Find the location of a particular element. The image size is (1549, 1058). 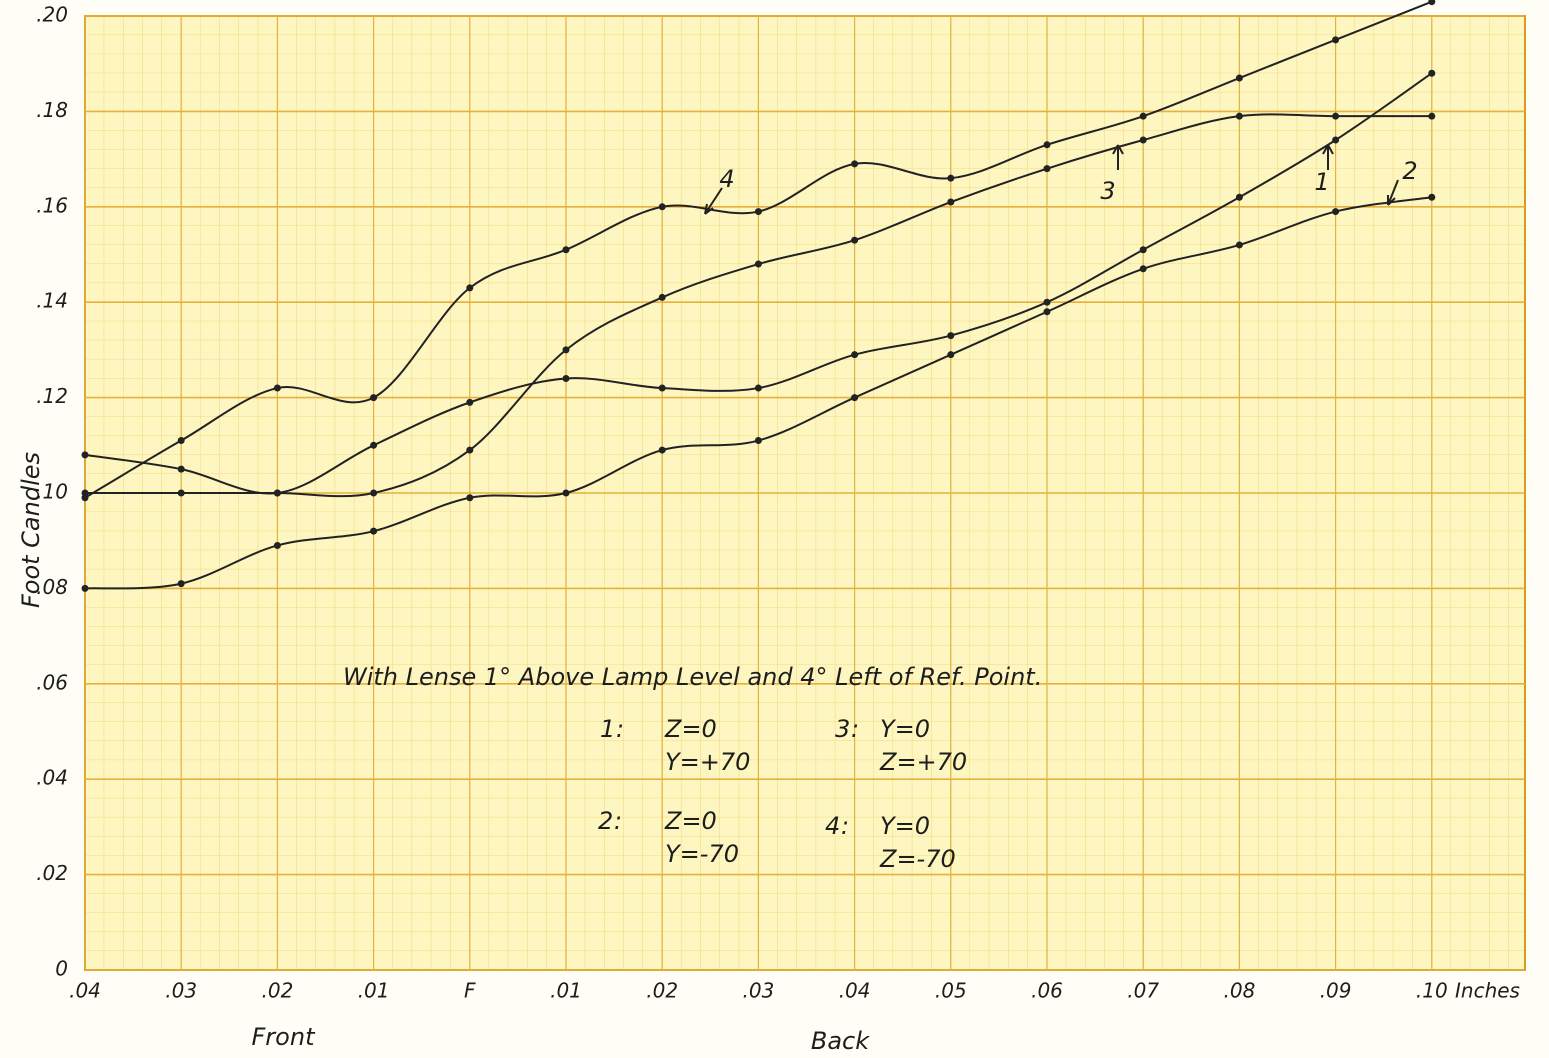

x-group-label: Front is located at coordinates (284, 1037).